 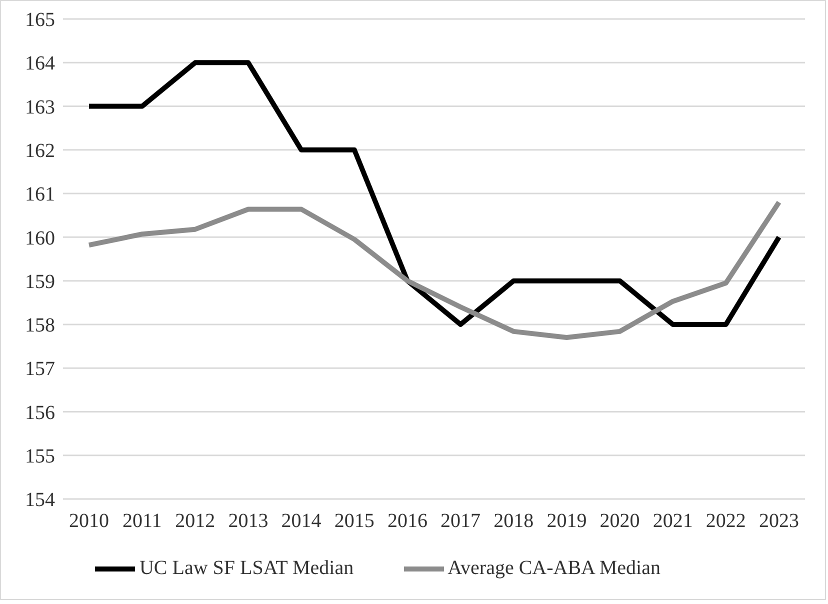 What do you see at coordinates (40, 20) in the screenshot?
I see `y-tick-label: 165` at bounding box center [40, 20].